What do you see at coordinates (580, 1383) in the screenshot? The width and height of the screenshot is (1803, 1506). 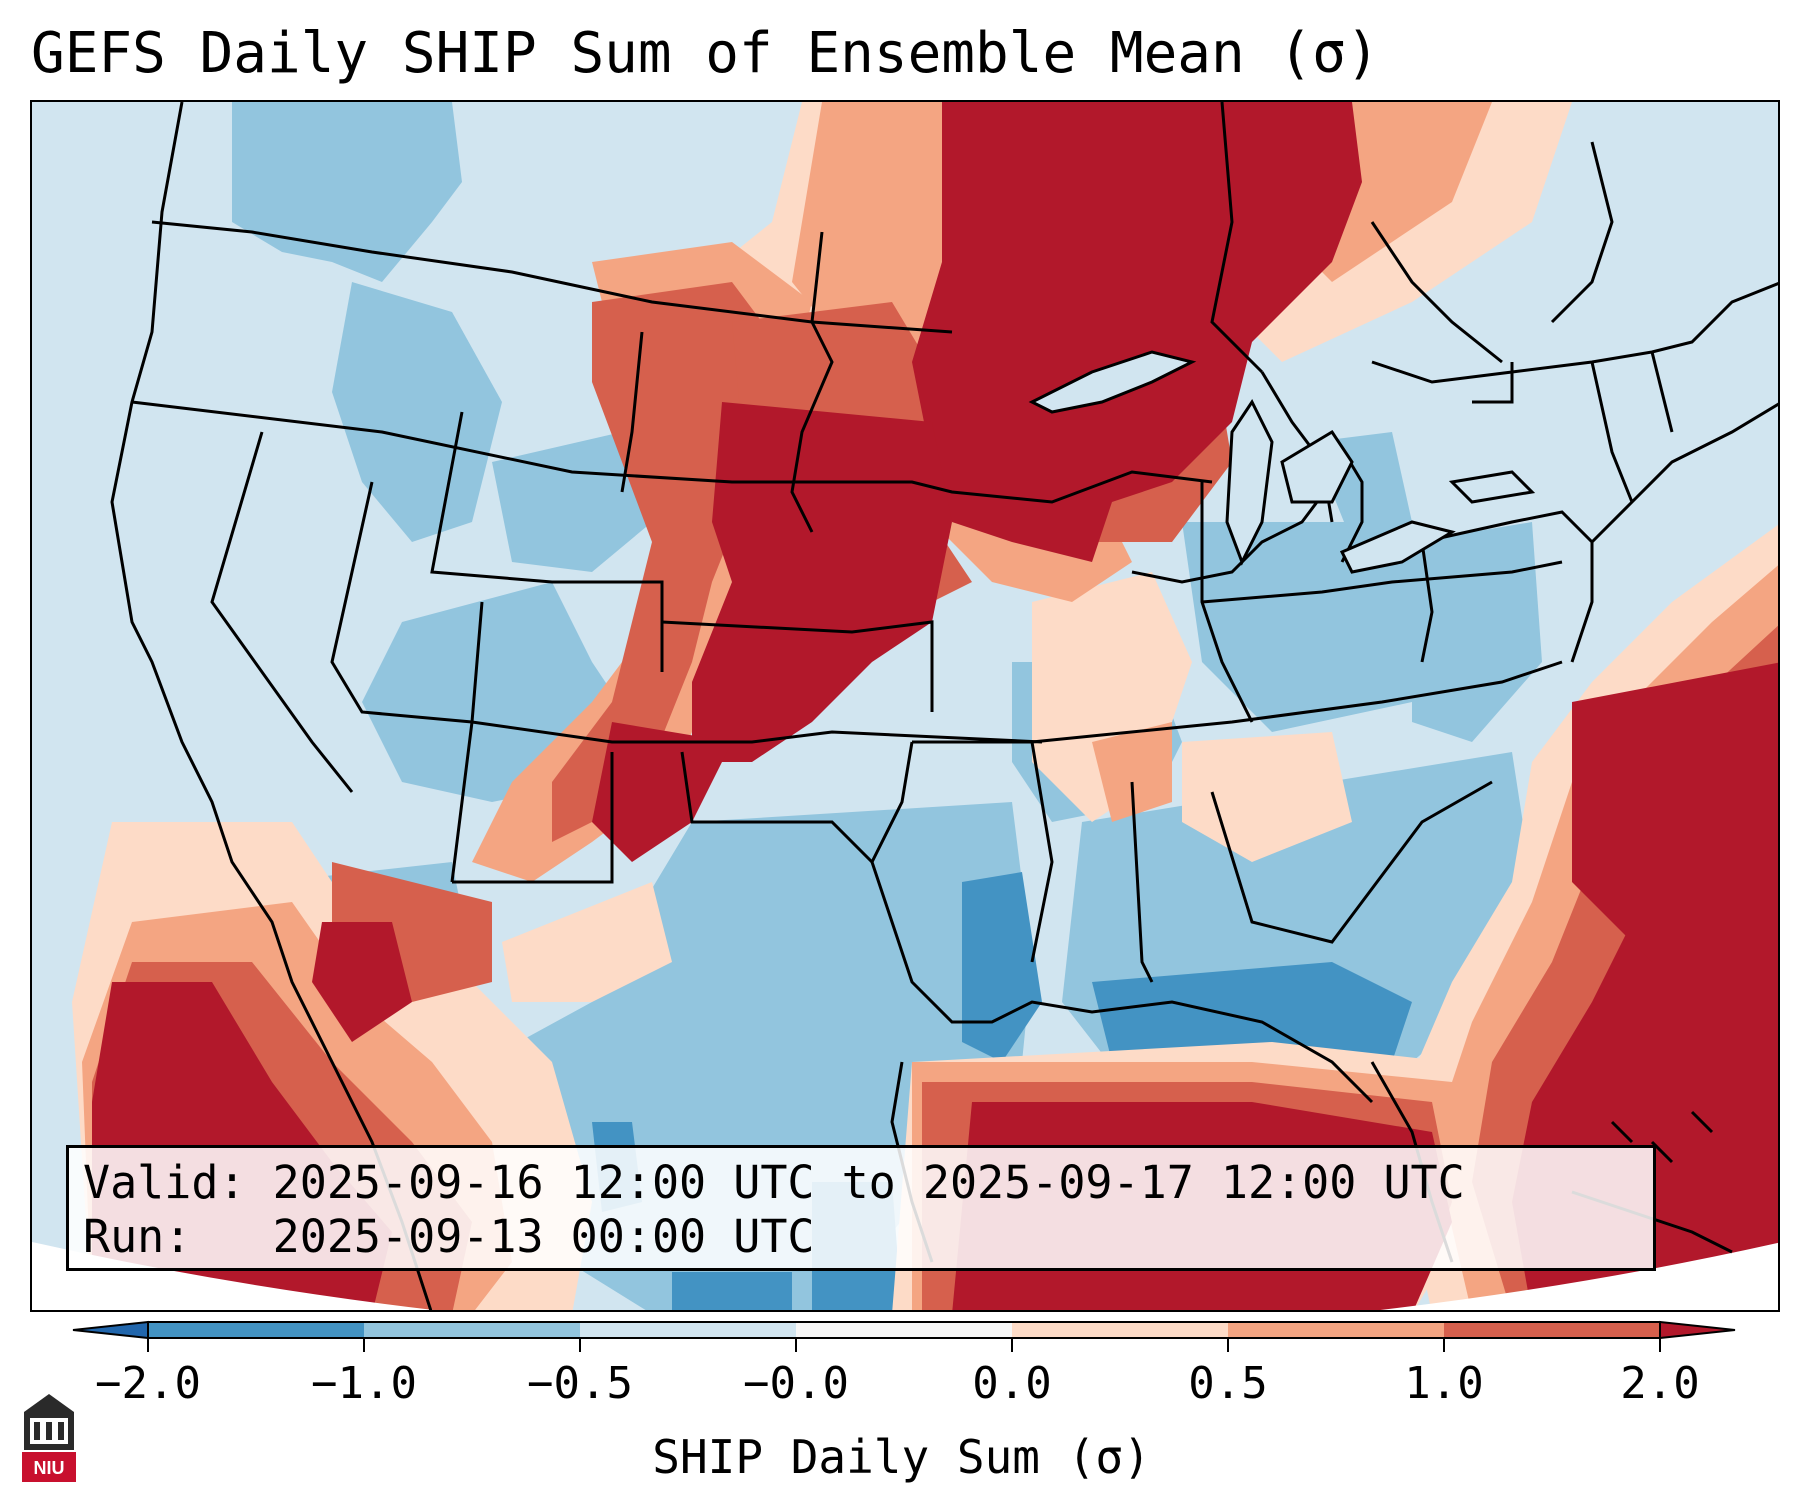 I see `colorbar-tick-label: −0.5` at bounding box center [580, 1383].